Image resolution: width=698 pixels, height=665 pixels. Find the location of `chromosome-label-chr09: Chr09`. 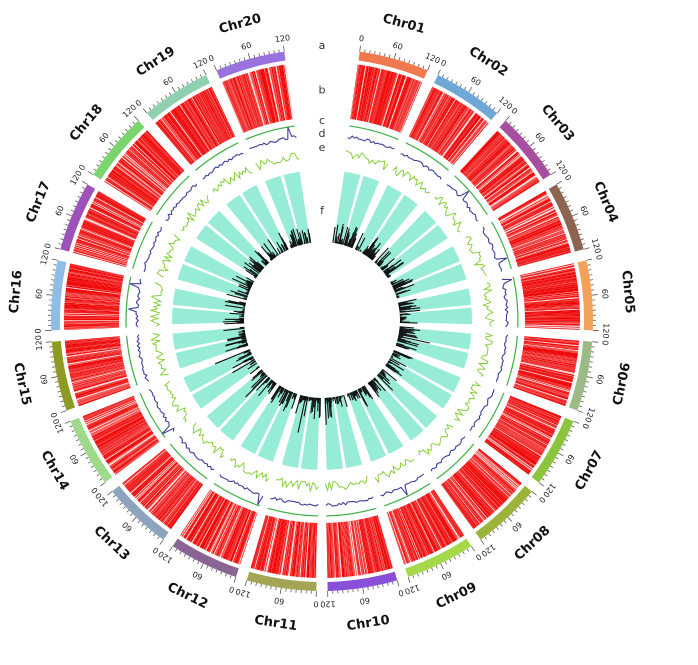

chromosome-label-chr09: Chr09 is located at coordinates (457, 596).